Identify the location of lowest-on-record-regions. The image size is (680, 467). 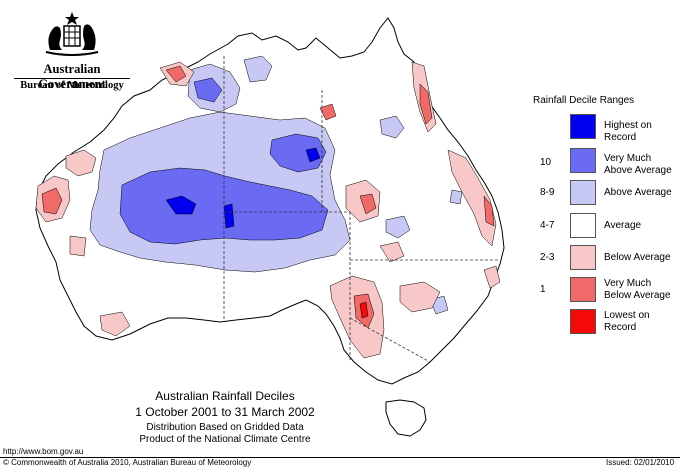
(364, 310).